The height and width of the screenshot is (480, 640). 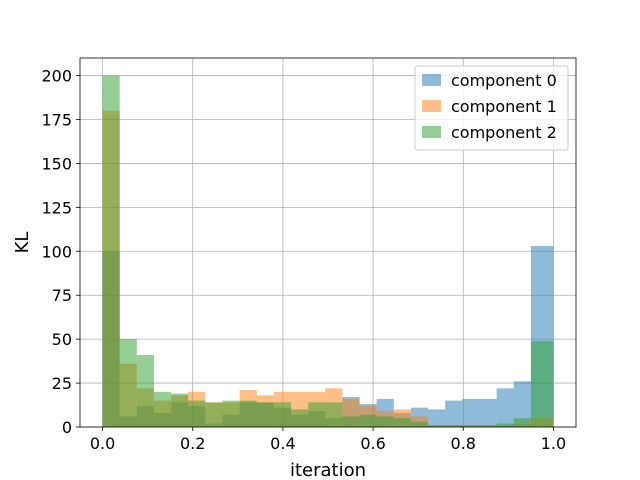 I want to click on y-axis-label: KL, so click(x=22, y=243).